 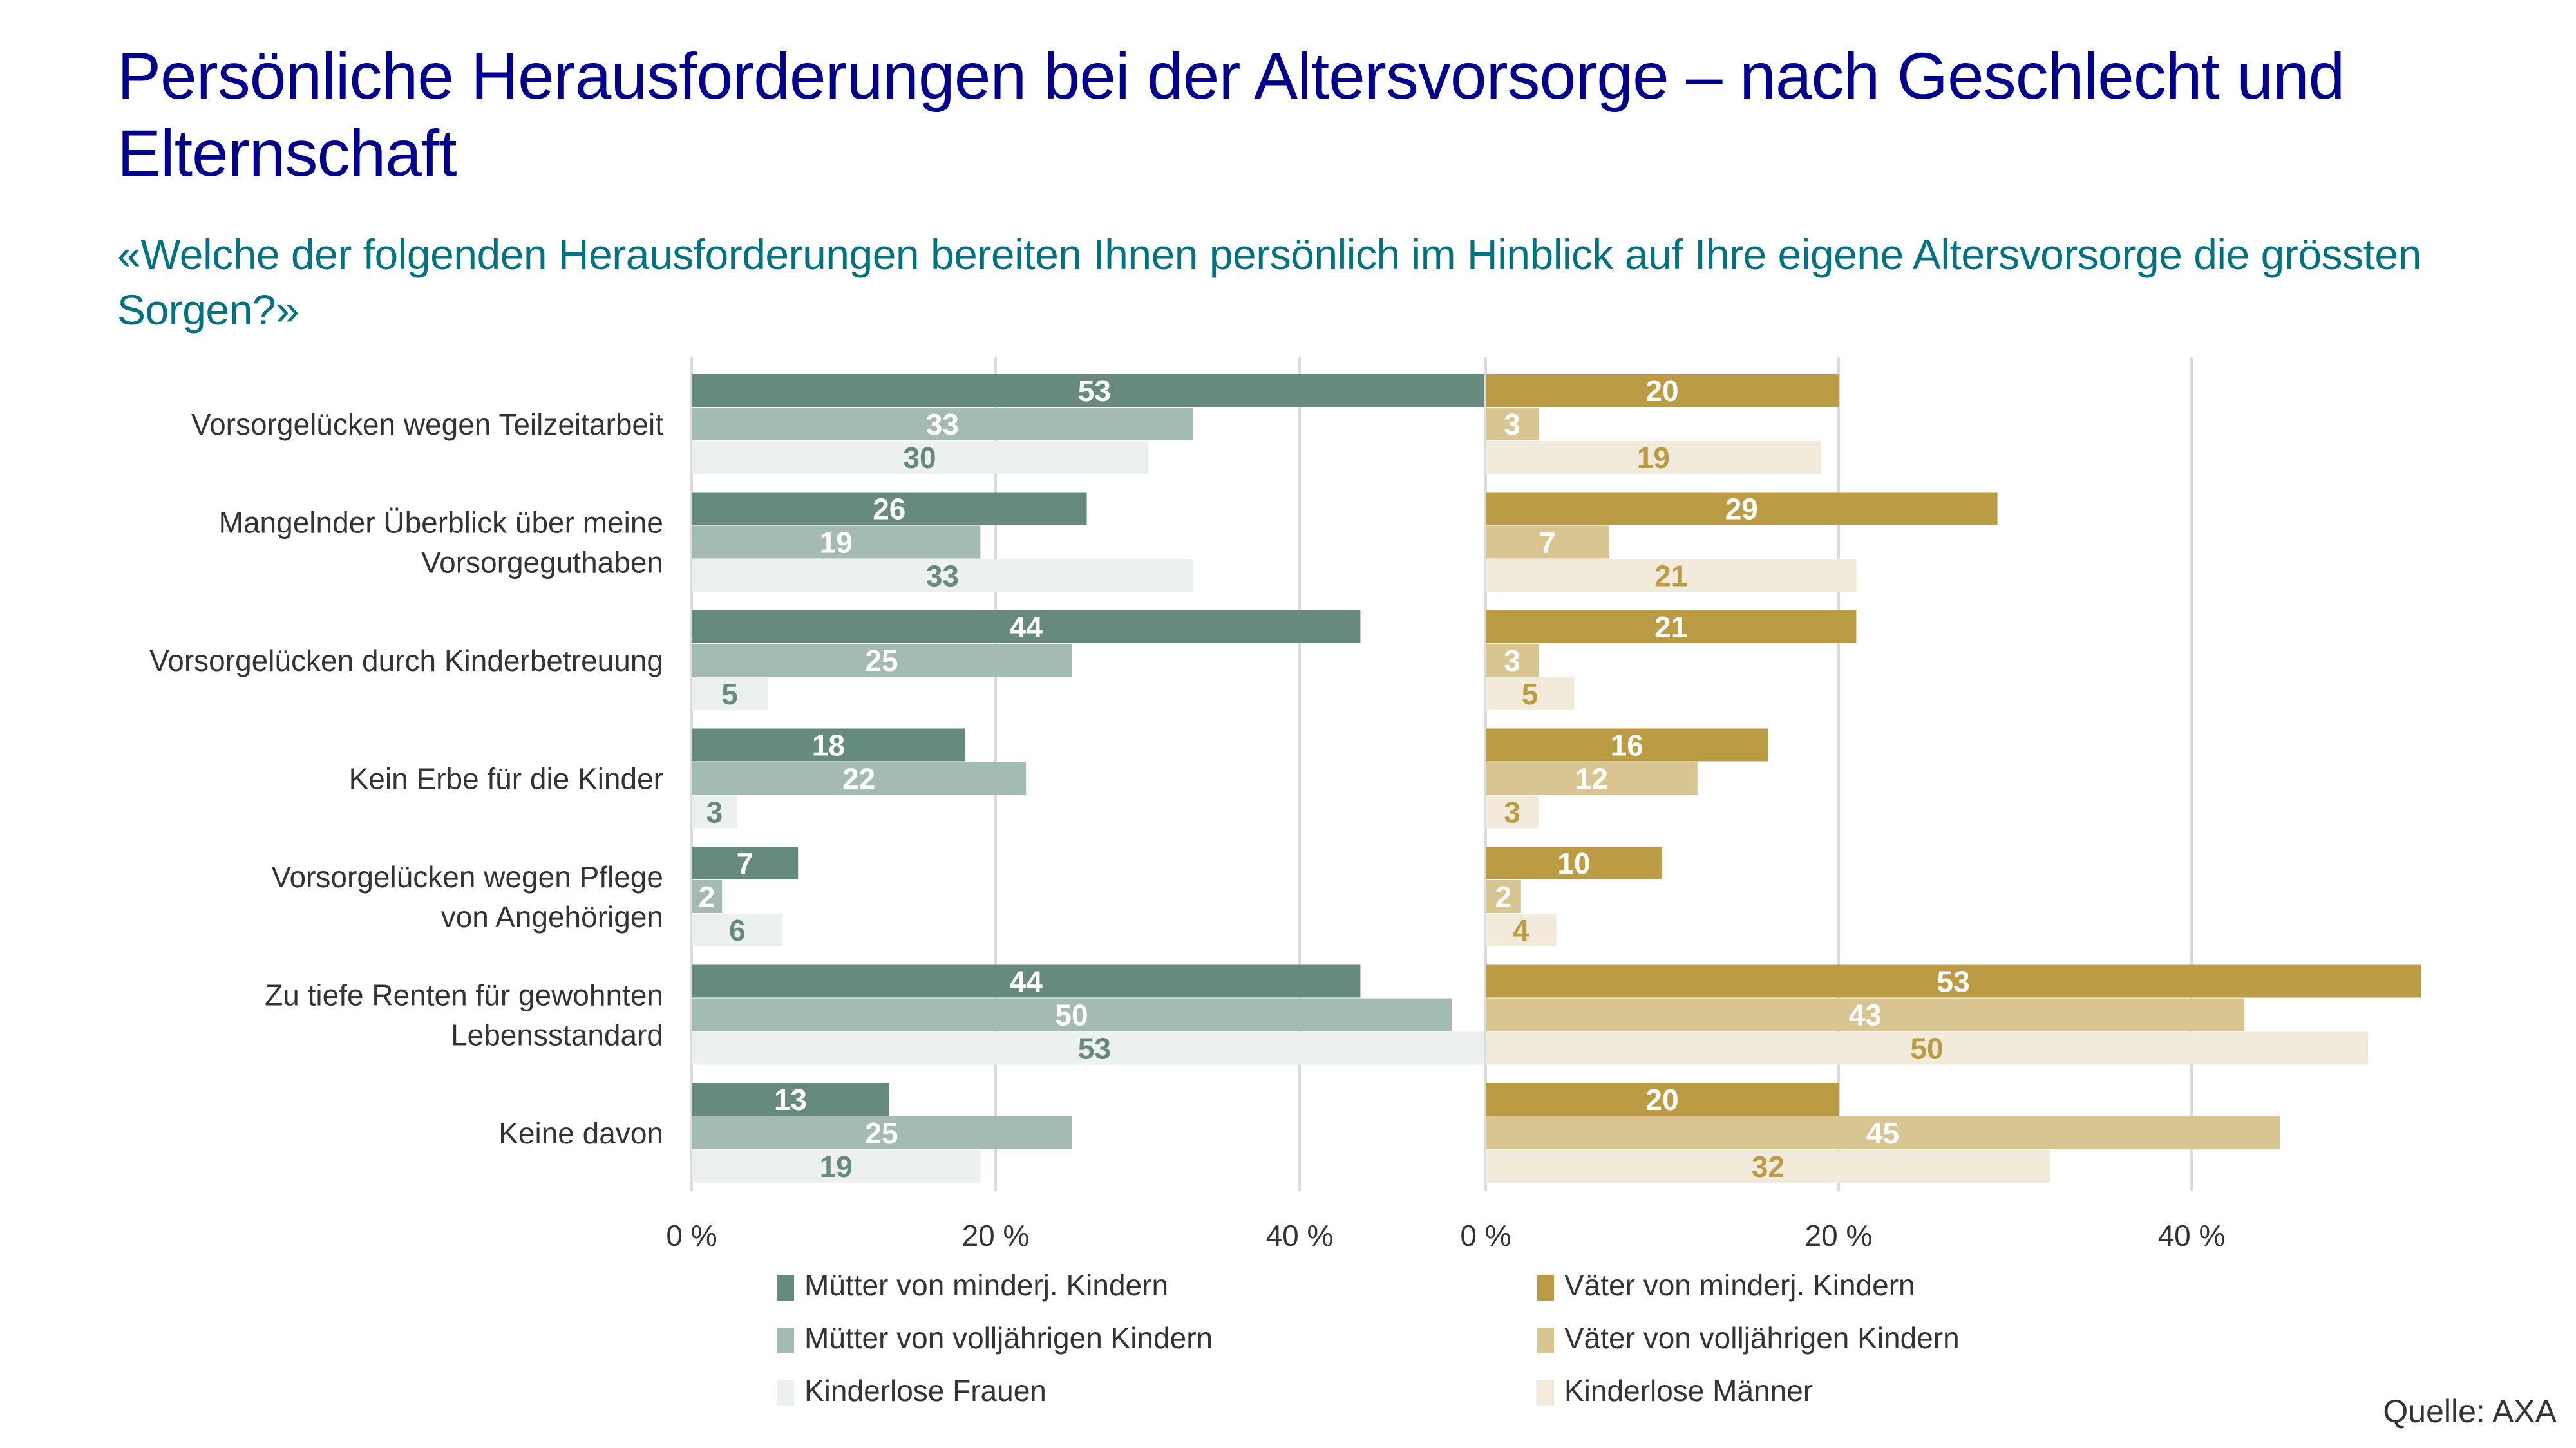 I want to click on bar-frauen-series0-cat6, so click(x=790, y=1099).